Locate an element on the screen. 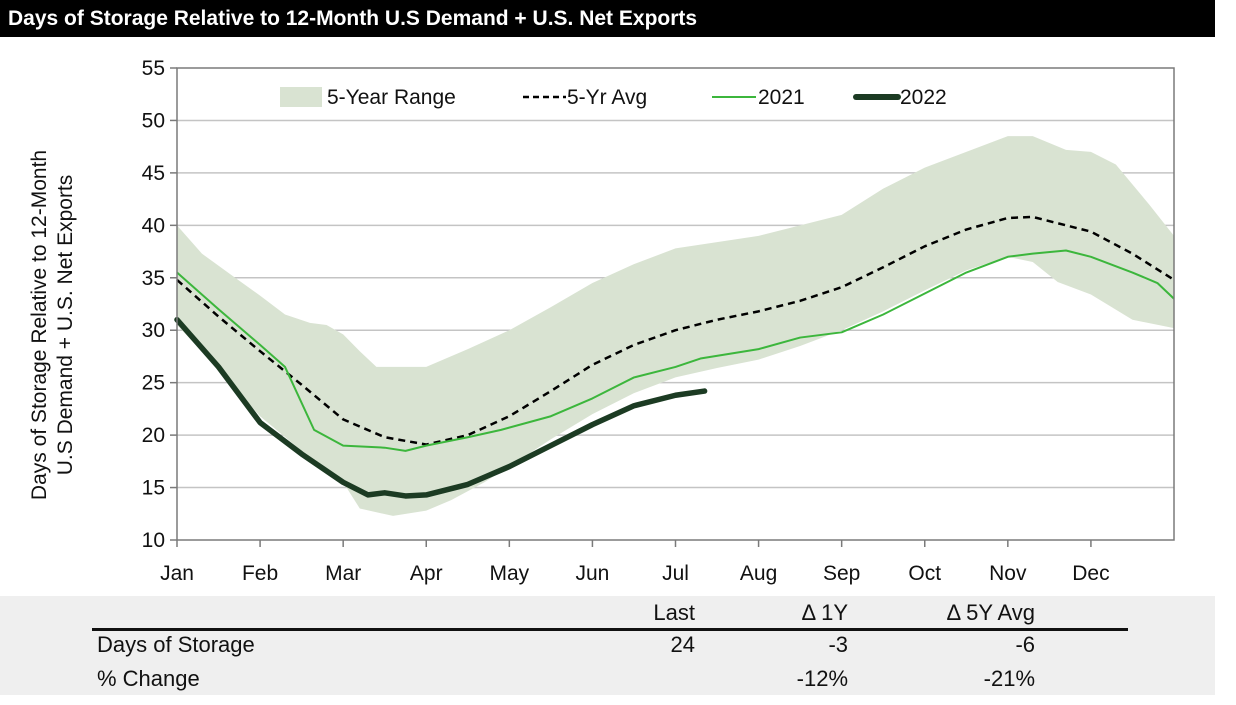  y-axis-title-line-2: U.S Demand + U.S. Net Exports is located at coordinates (65, 325).